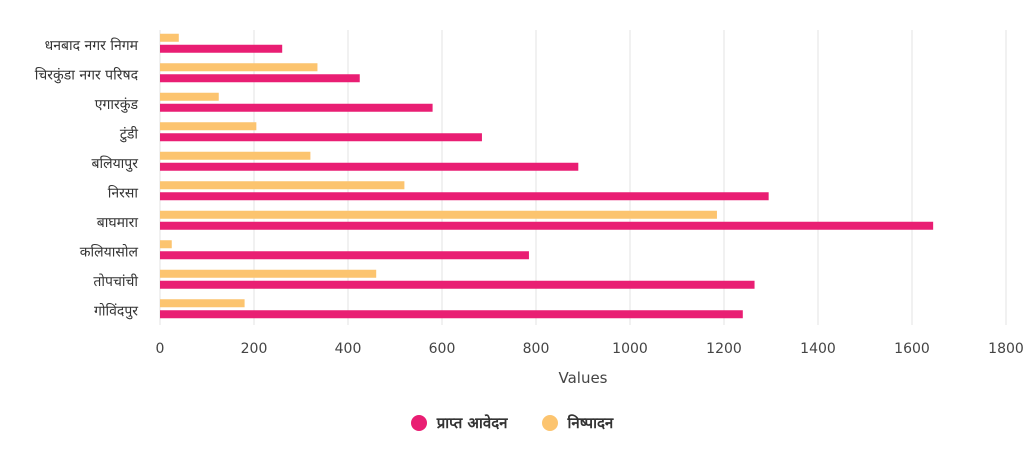 The image size is (1024, 450). What do you see at coordinates (117, 105) in the screenshot?
I see `category-label: एगारकुंड` at bounding box center [117, 105].